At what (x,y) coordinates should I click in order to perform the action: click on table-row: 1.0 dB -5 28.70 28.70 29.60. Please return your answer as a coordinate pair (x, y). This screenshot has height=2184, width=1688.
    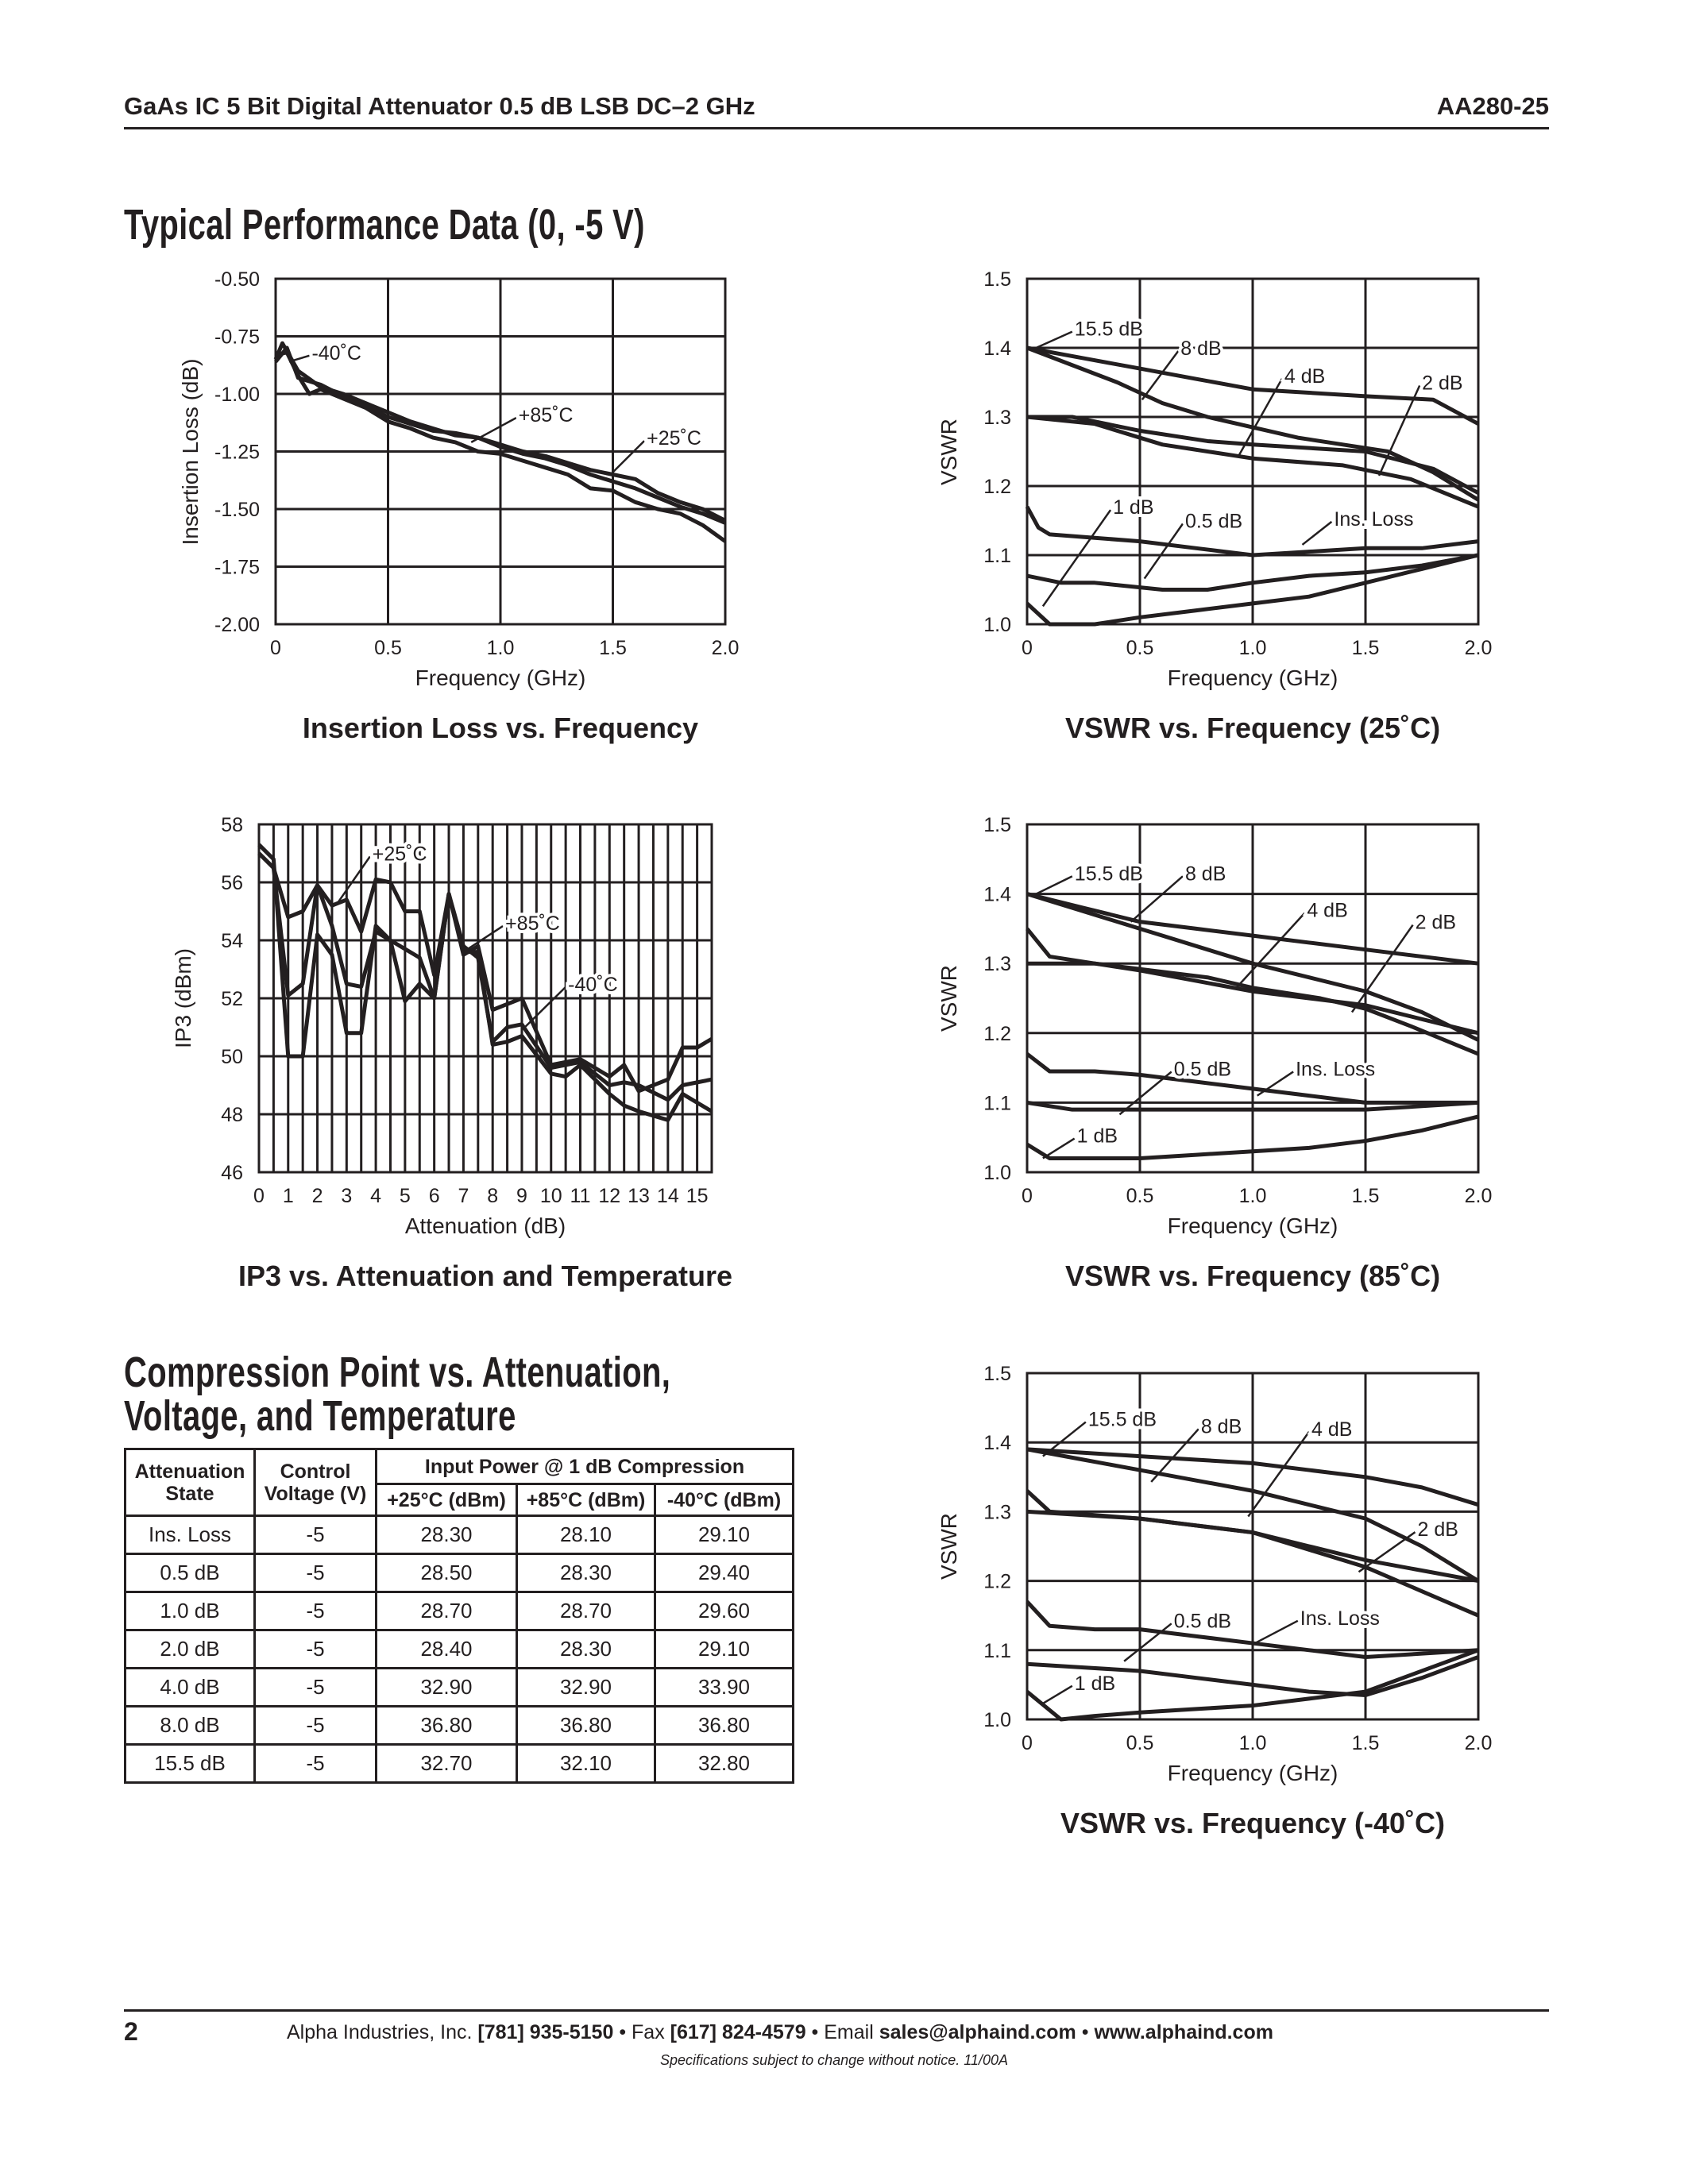
    Looking at the image, I should click on (459, 1611).